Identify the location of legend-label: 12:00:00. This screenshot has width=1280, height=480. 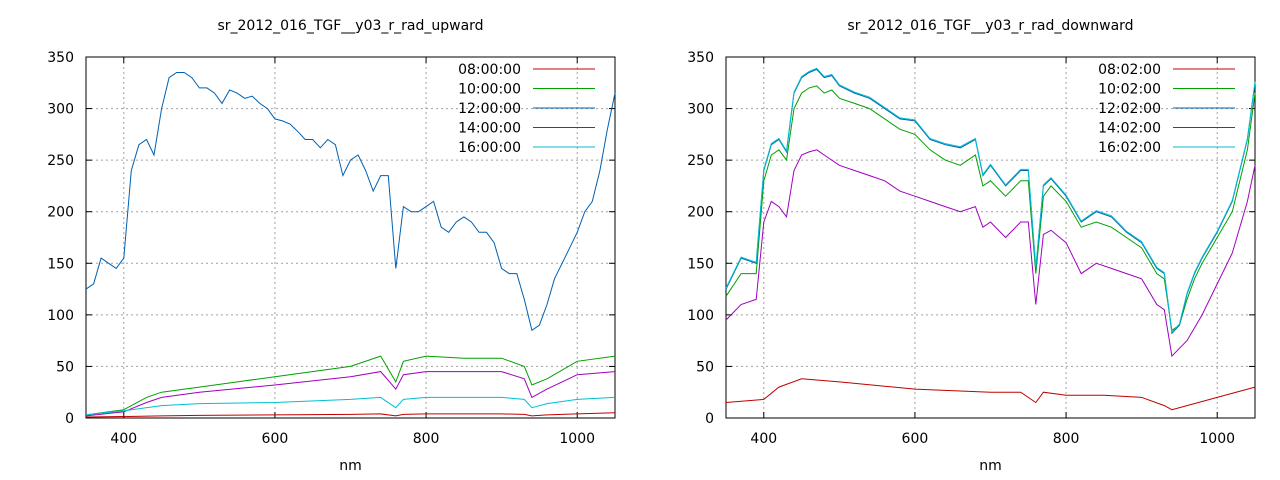
(489, 109).